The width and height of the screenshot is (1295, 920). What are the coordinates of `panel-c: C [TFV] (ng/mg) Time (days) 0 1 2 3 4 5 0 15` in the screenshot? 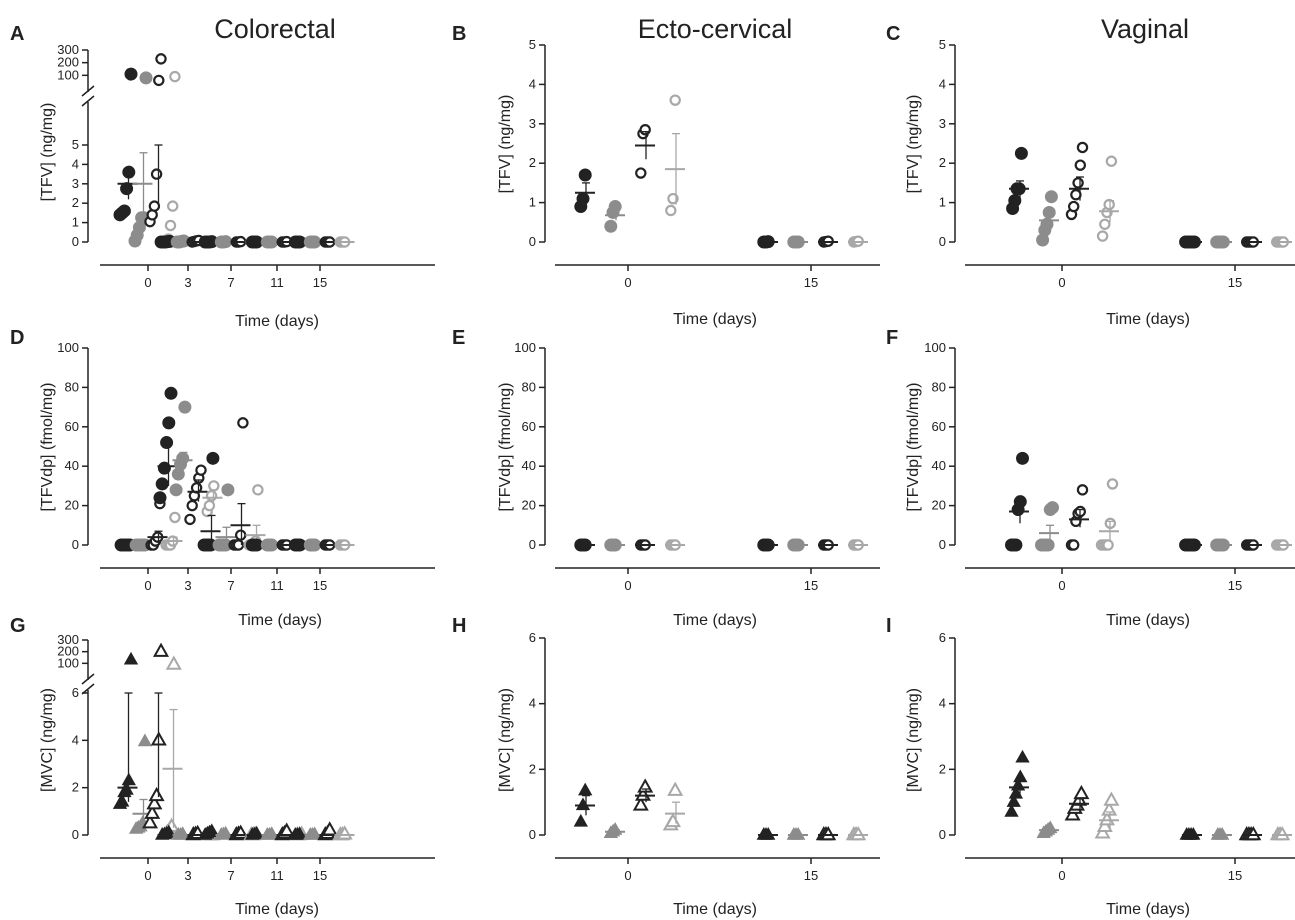 It's located at (1090, 175).